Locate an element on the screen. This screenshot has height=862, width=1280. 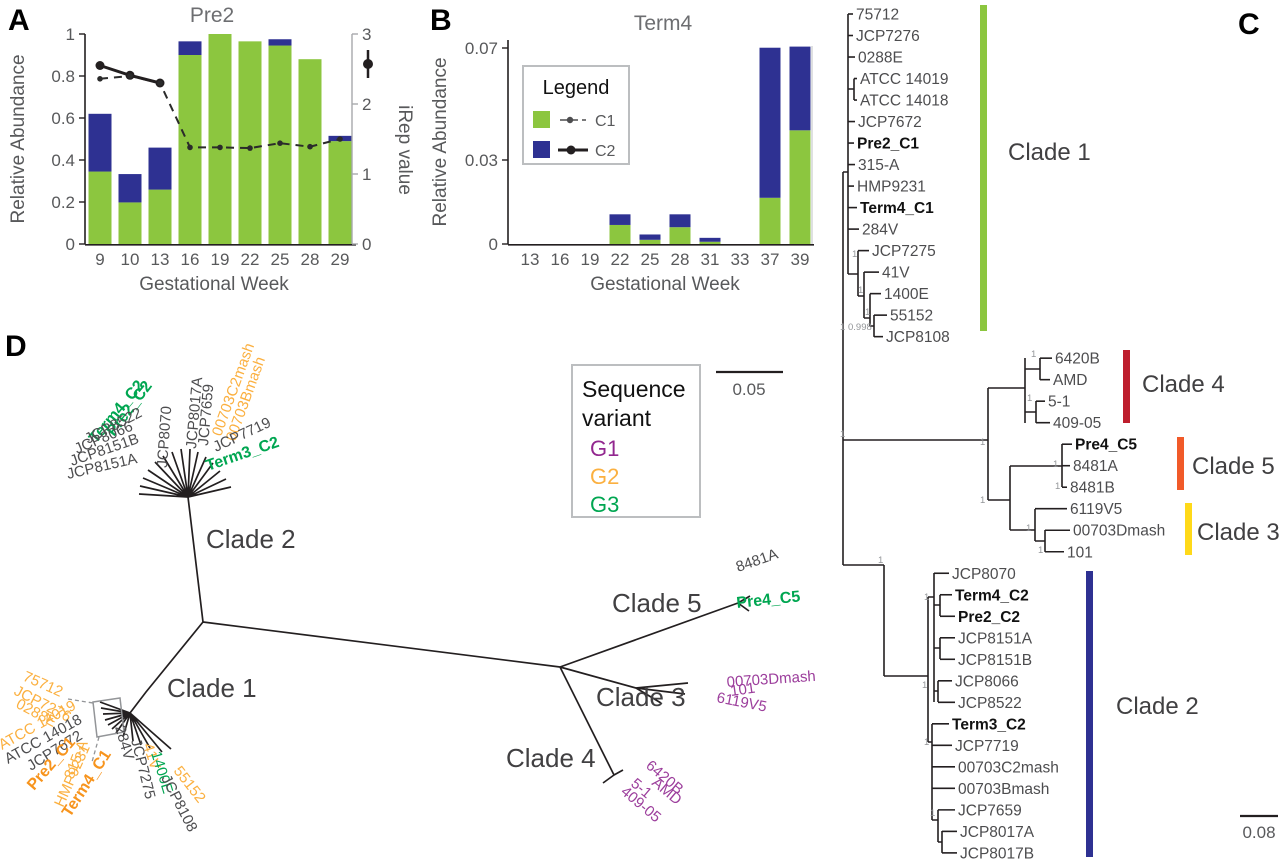
x-axis-label: Gestational Week is located at coordinates (665, 284).